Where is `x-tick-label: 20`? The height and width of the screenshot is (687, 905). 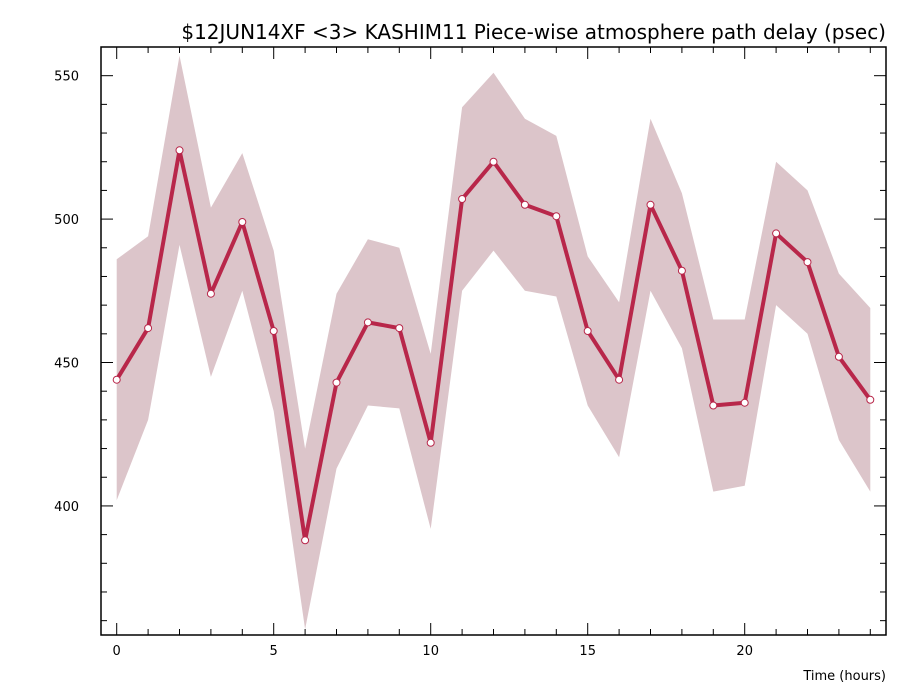 x-tick-label: 20 is located at coordinates (744, 651).